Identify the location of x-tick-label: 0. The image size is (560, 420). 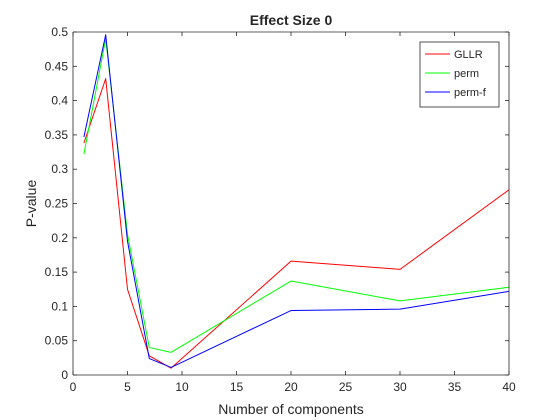
(73, 387).